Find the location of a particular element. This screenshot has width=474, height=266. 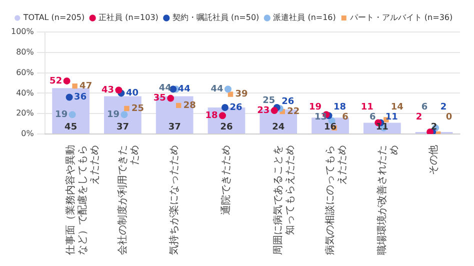

legend-label: 契約・嘱託社員 (n=50) is located at coordinates (216, 17).